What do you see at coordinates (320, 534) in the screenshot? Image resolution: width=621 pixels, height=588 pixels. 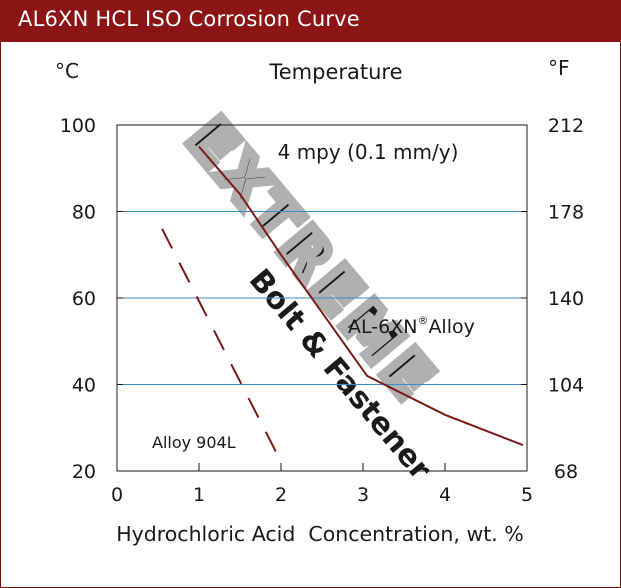 I see `x-axis-label: Hydrochloric Acid Concentration, wt. %` at bounding box center [320, 534].